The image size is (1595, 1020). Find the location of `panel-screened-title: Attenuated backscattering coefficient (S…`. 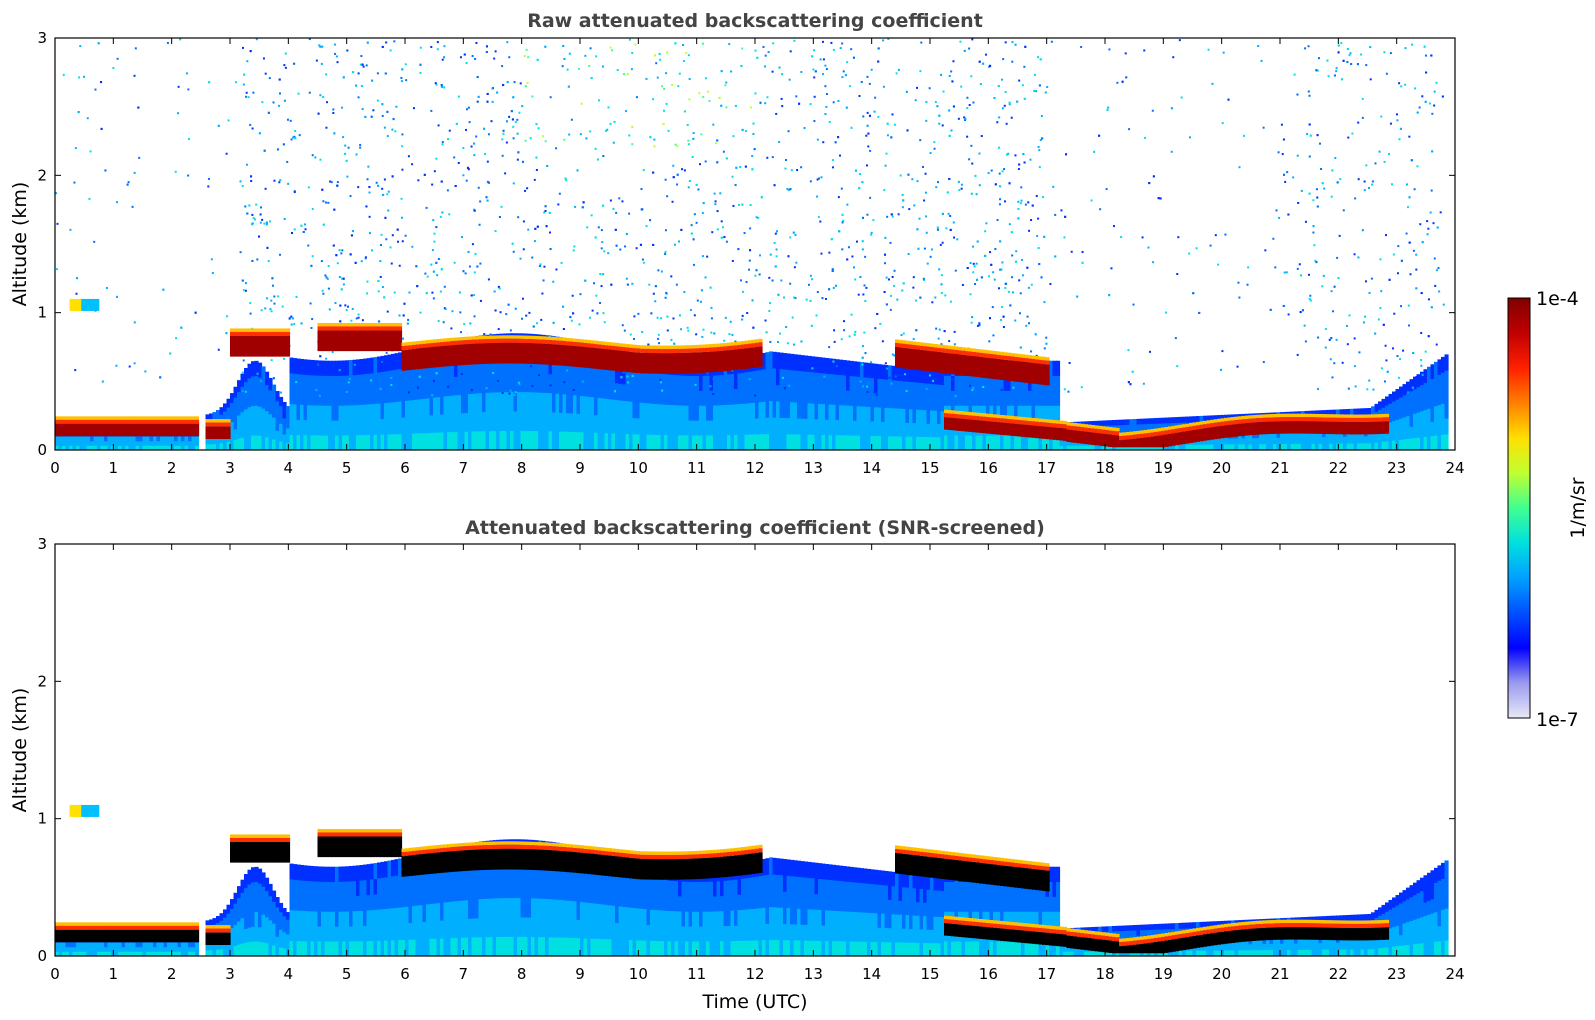

panel-screened-title: Attenuated backscattering coefficient (S… is located at coordinates (755, 528).